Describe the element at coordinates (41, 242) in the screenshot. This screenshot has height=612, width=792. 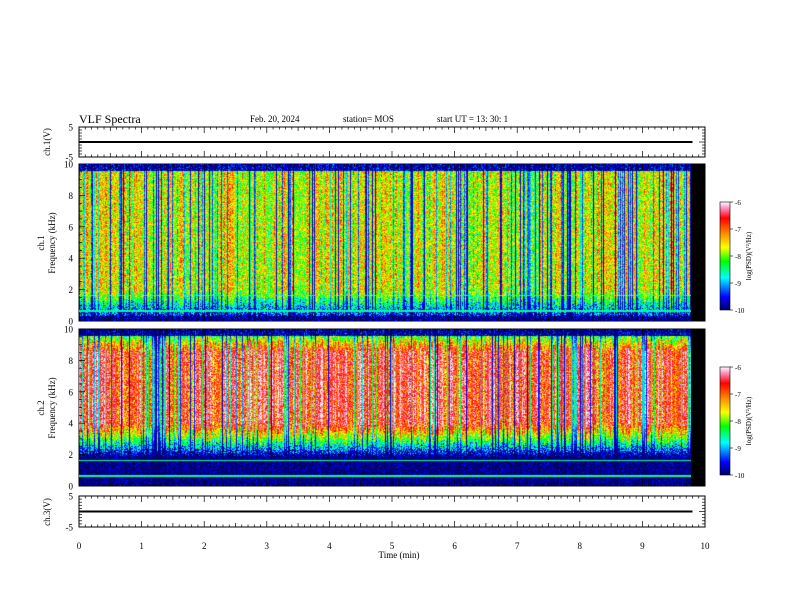
I see `ch1-spectrogram-ylabel-ch: ch.1` at that location.